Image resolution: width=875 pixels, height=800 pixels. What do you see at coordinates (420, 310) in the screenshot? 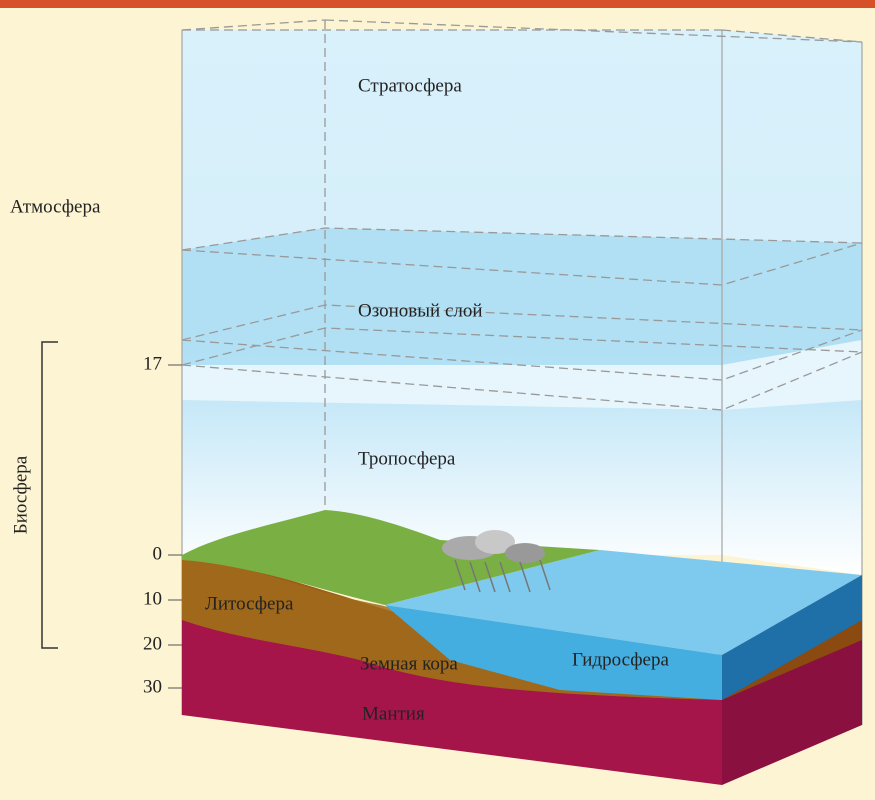
I see `ozone-label: Озоновый слой` at bounding box center [420, 310].